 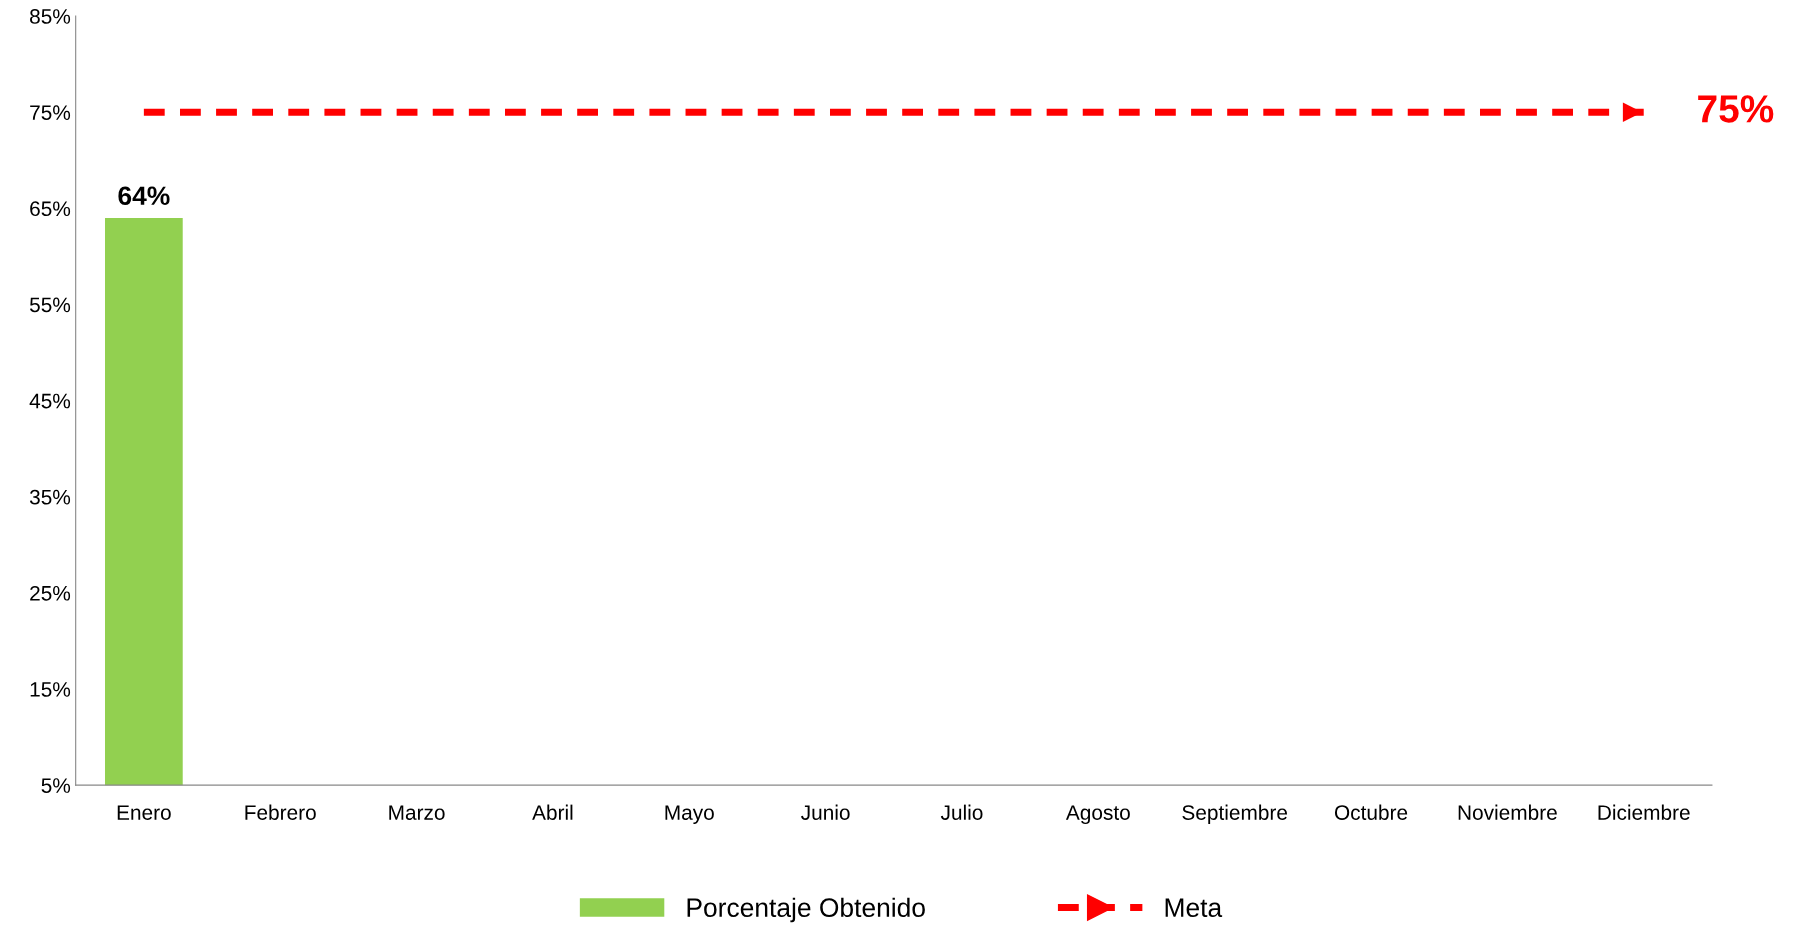 I want to click on y-tick-label: 15%, so click(x=50, y=689).